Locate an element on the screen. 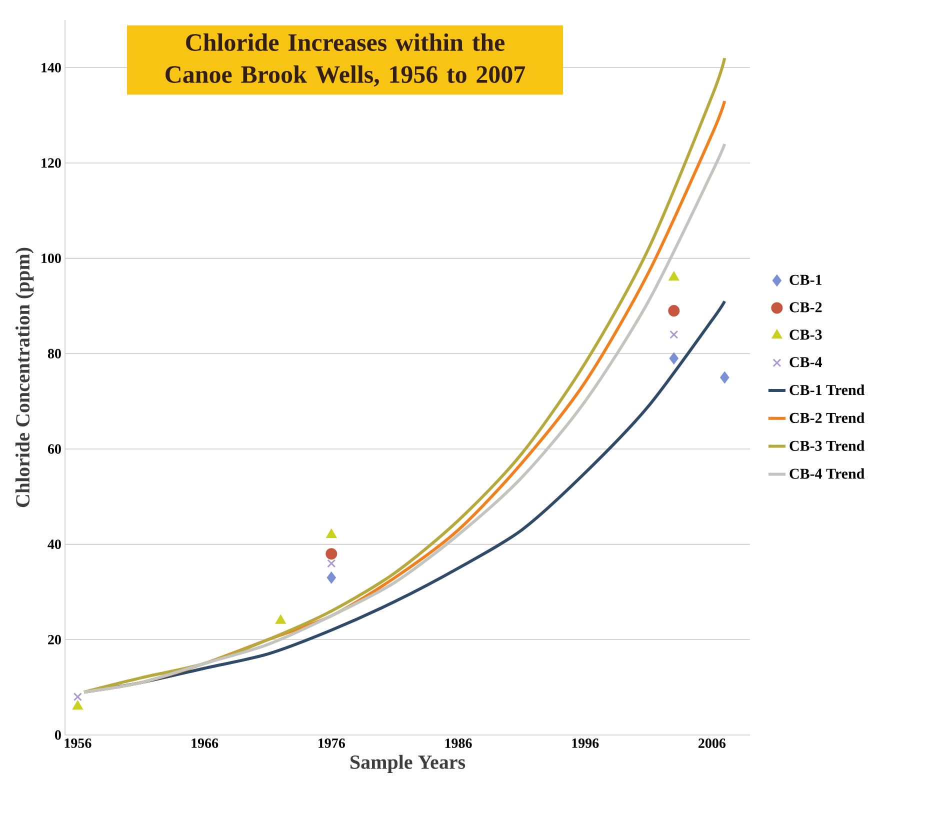 Image resolution: width=942 pixels, height=824 pixels. legend-label: CB-1 Trend is located at coordinates (827, 390).